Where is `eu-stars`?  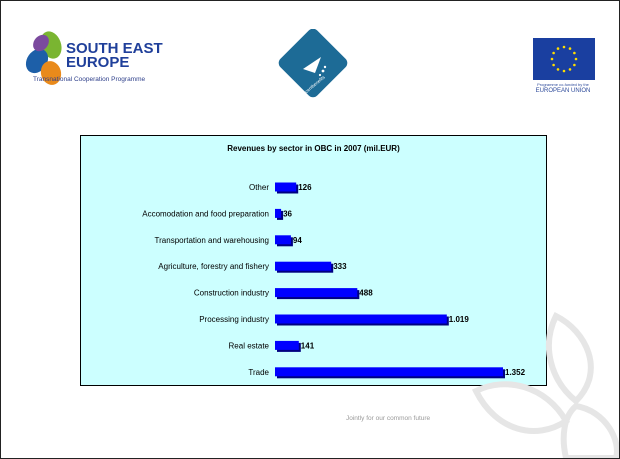 eu-stars is located at coordinates (564, 59).